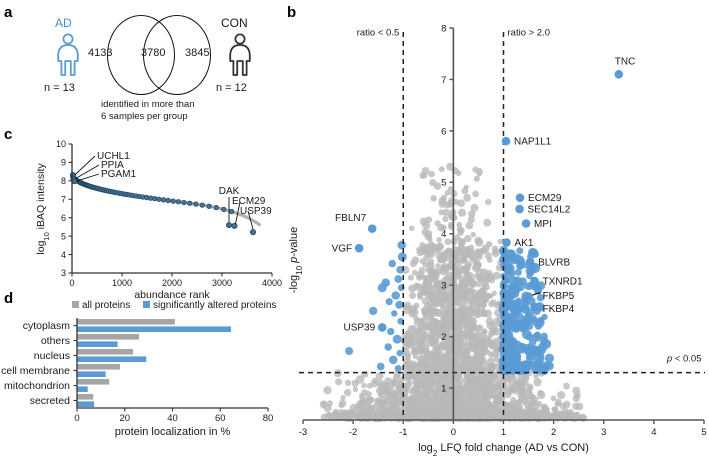 The width and height of the screenshot is (709, 458). What do you see at coordinates (118, 174) in the screenshot?
I see `abundance-label-pgam1: PGAM1` at bounding box center [118, 174].